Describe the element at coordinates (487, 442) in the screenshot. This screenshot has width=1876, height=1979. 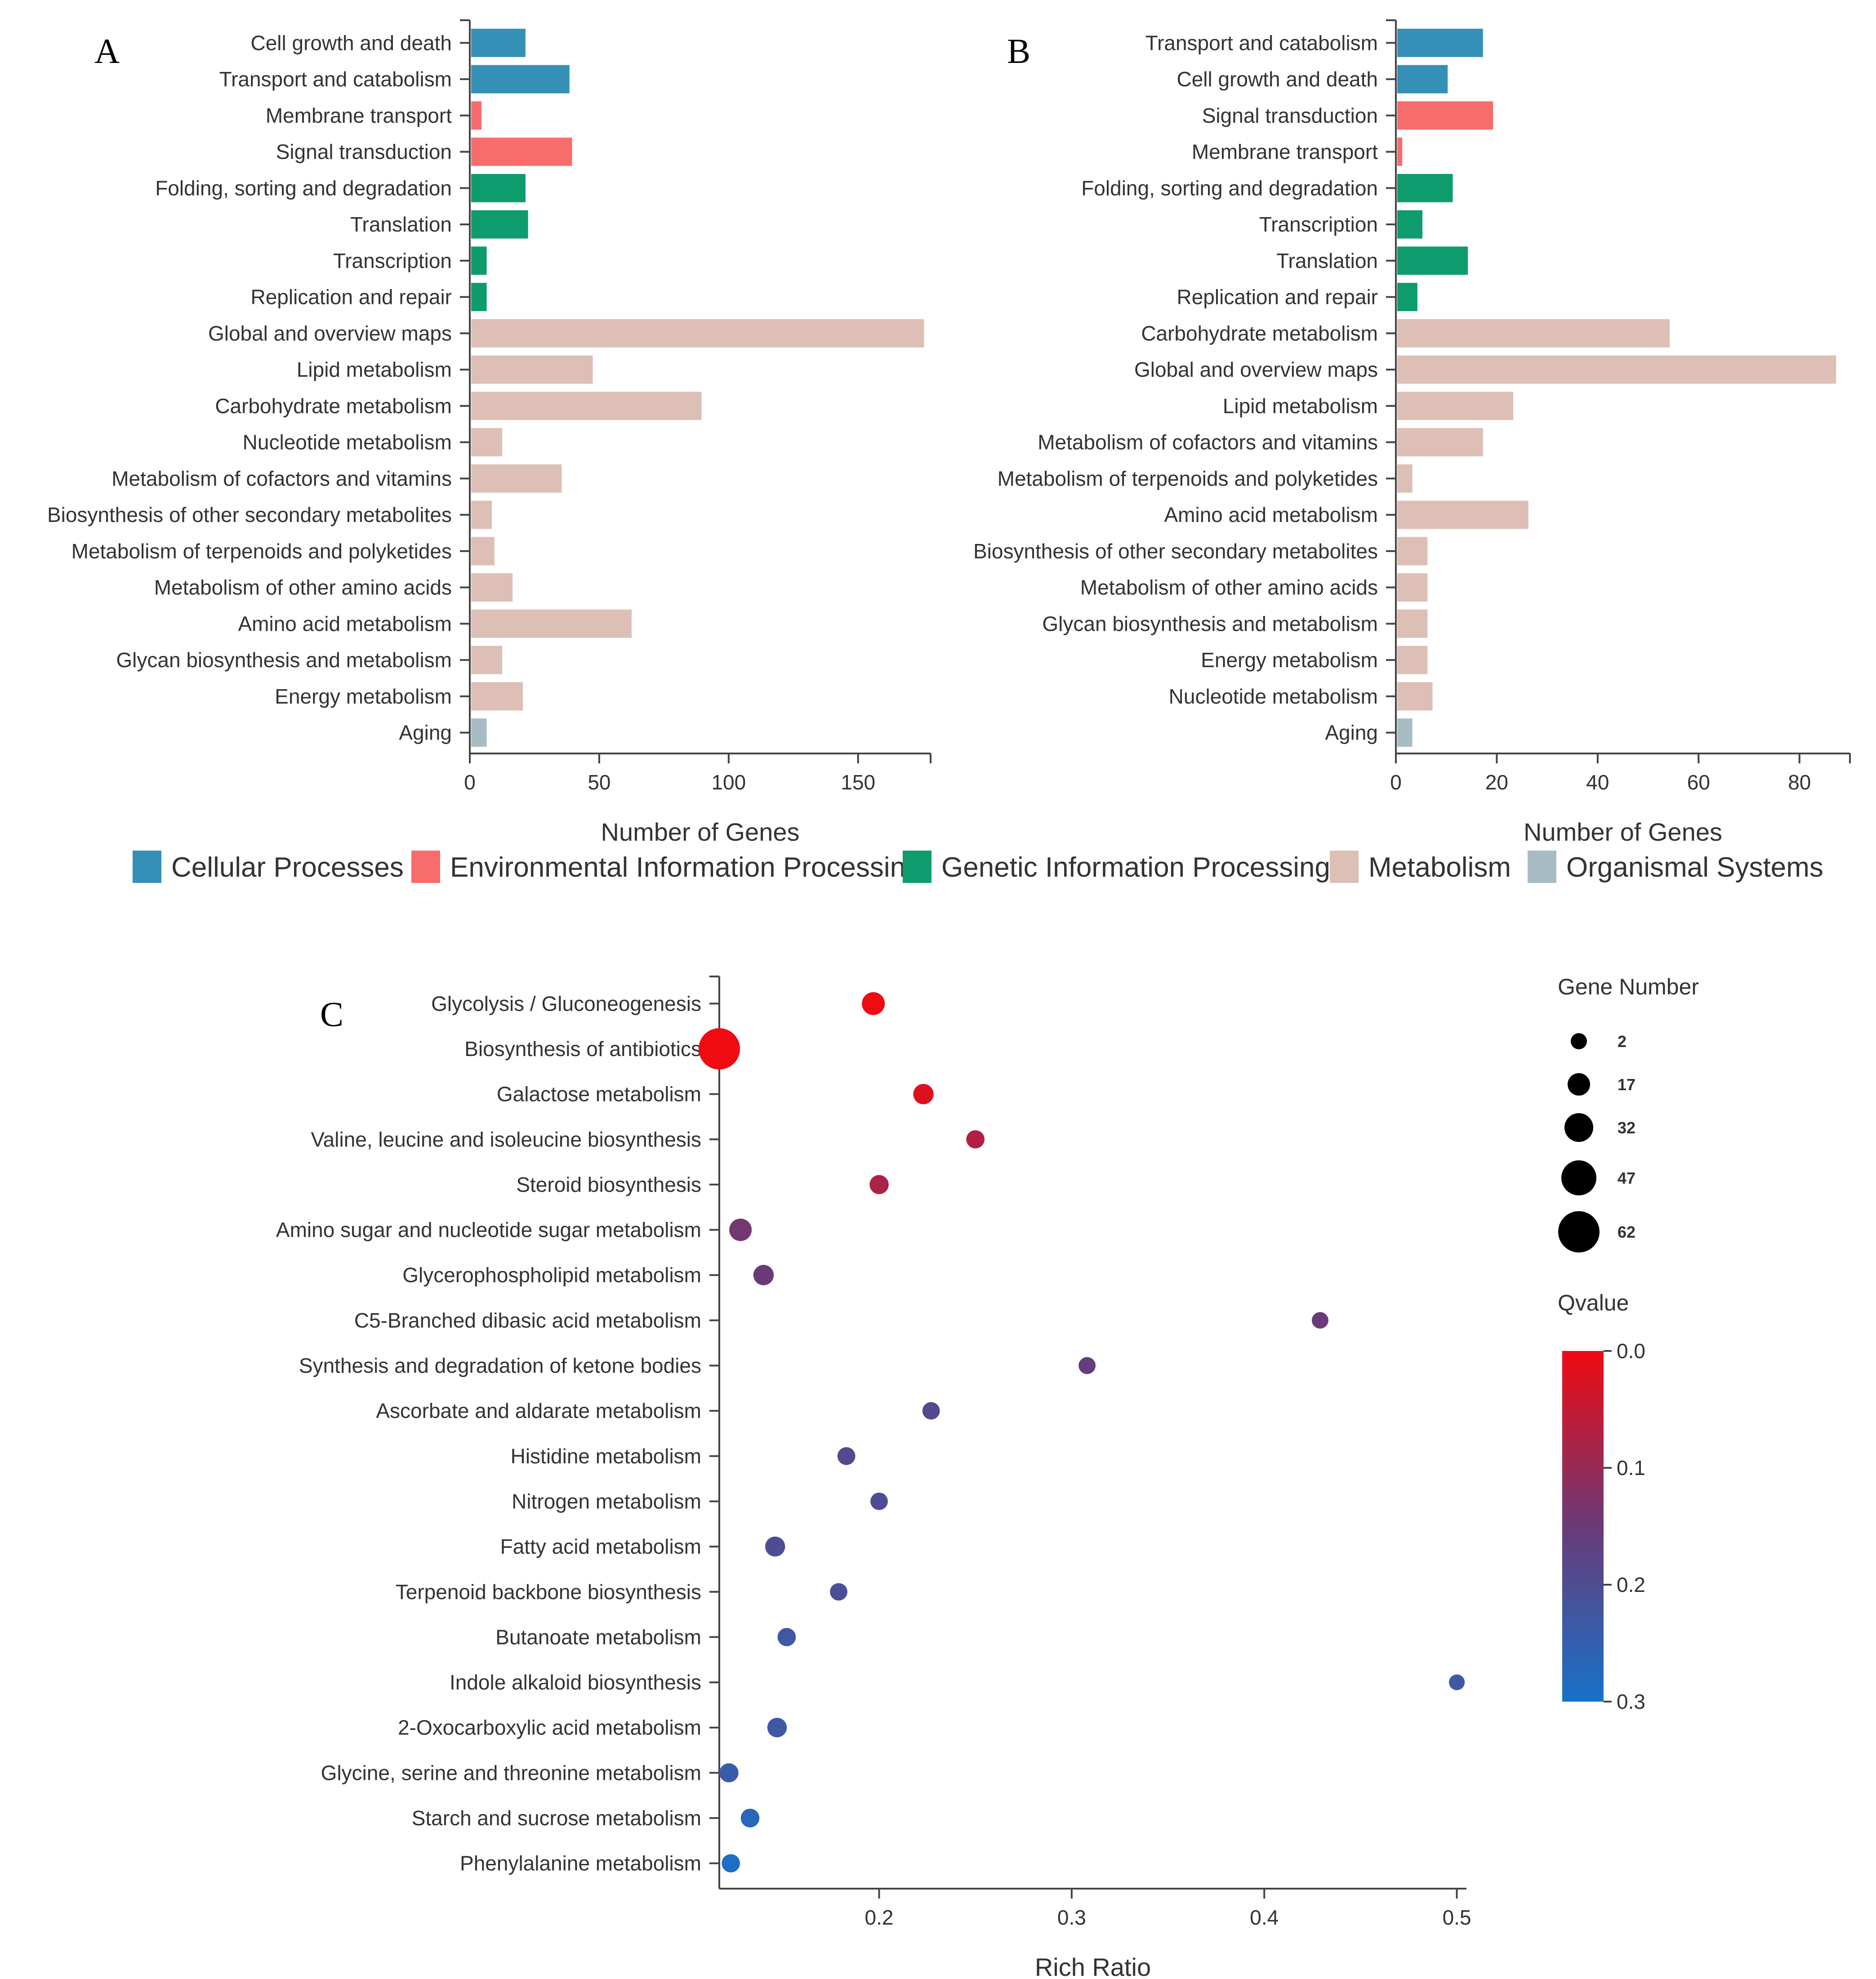
I see `bar-nucleotide-metabolism` at that location.